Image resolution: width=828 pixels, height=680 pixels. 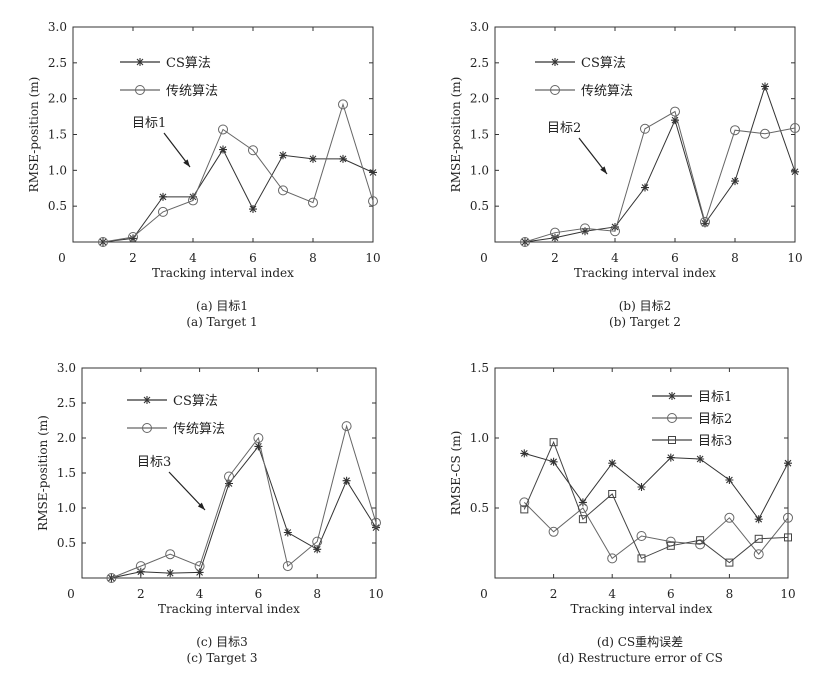 What do you see at coordinates (640, 641) in the screenshot?
I see `caption-cn: (d) CS重构误差` at bounding box center [640, 641].